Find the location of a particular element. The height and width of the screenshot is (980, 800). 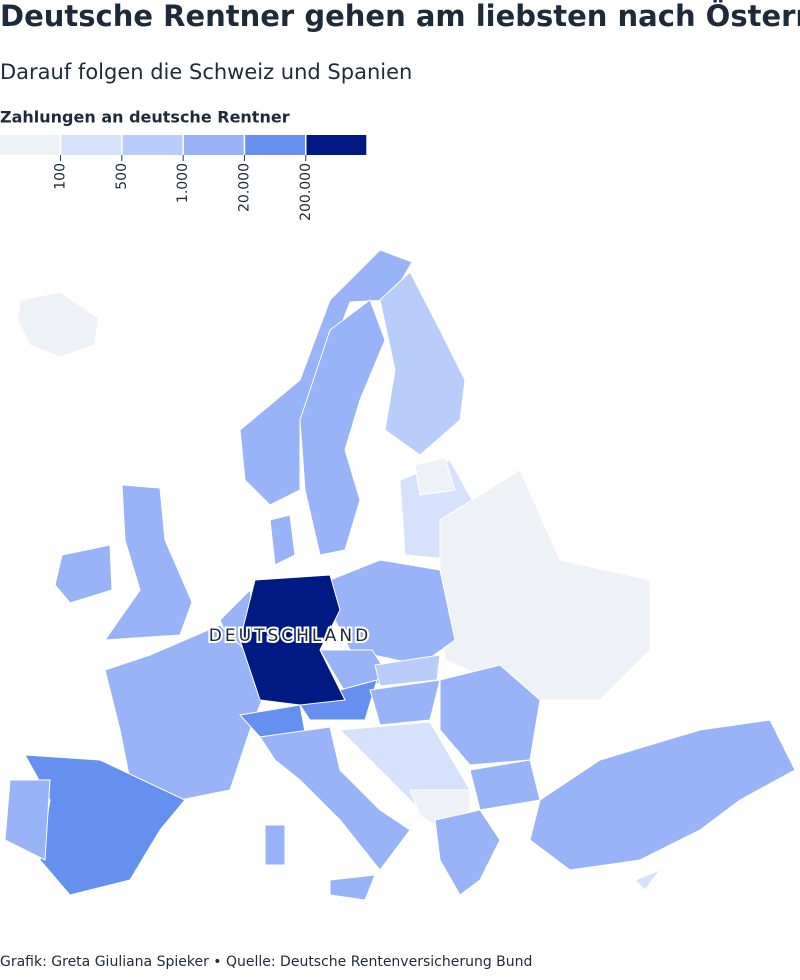

legend-tick-label: 200.000 is located at coordinates (306, 192).